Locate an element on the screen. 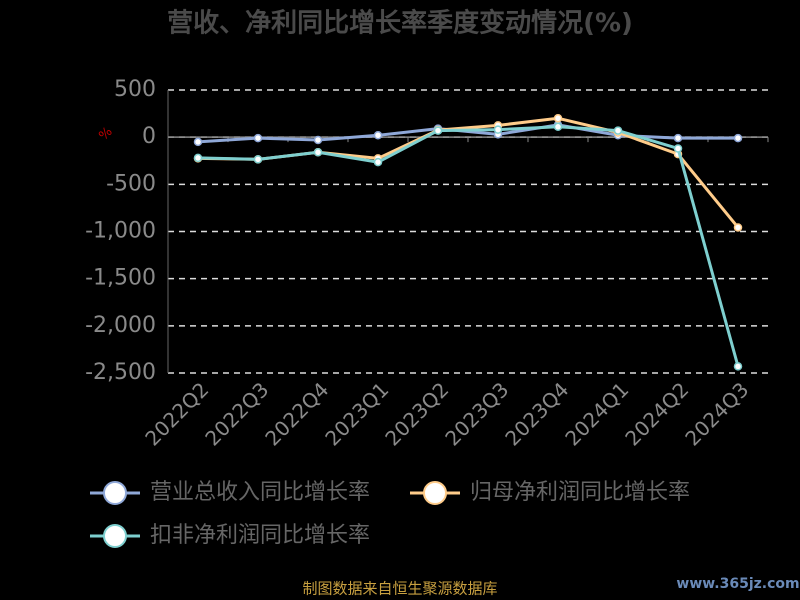 Image resolution: width=800 pixels, height=600 pixels. x-tick-label: 2022Q4 is located at coordinates (296, 413).